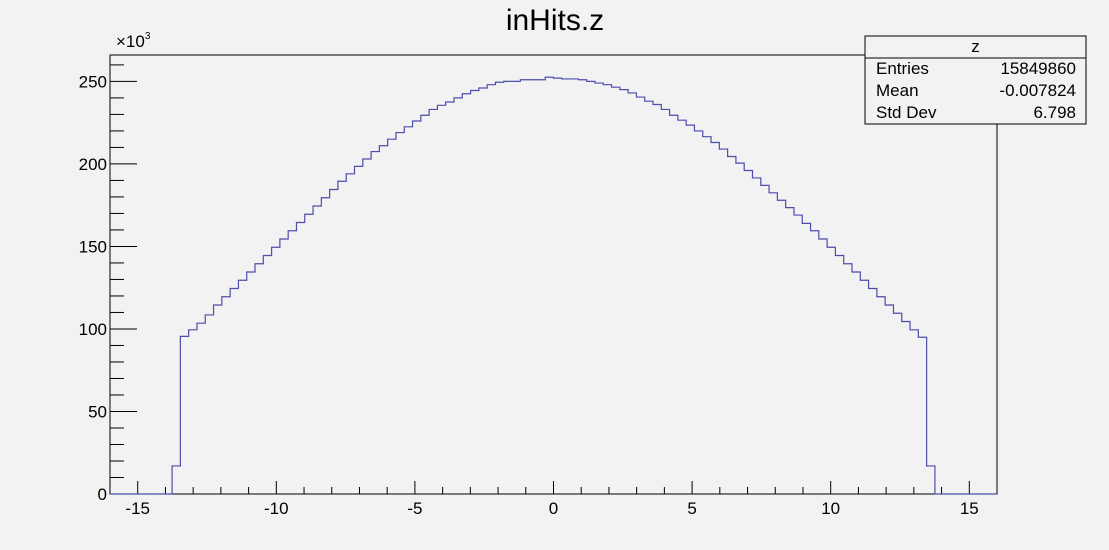 This screenshot has width=1109, height=550. What do you see at coordinates (830, 508) in the screenshot?
I see `x-tick-label: 10` at bounding box center [830, 508].